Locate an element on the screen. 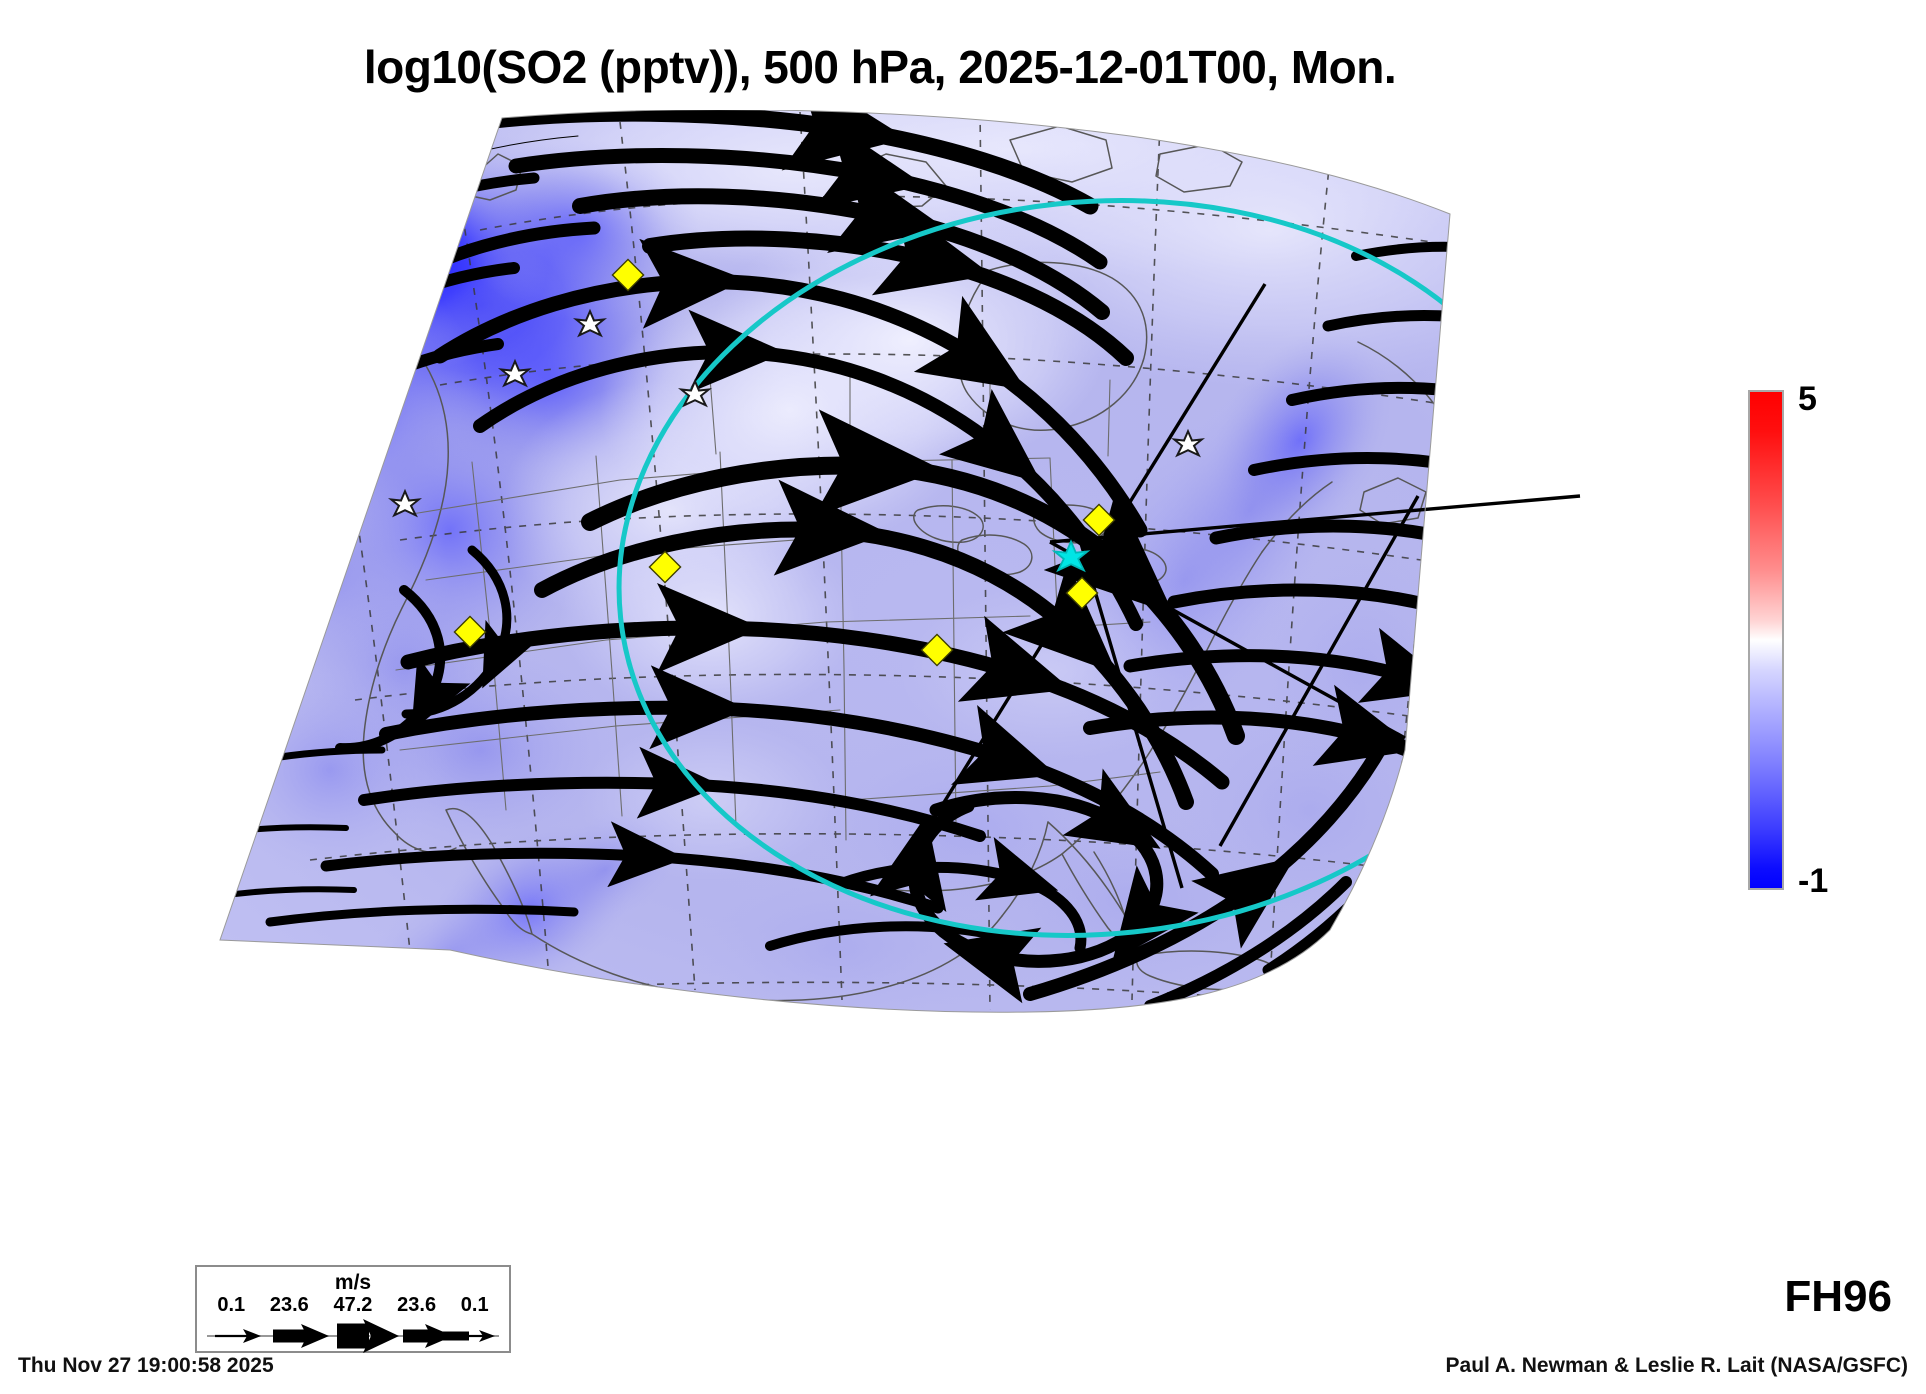  footer-timestamp: Thu Nov 27 19:00:58 2025 is located at coordinates (146, 1365).